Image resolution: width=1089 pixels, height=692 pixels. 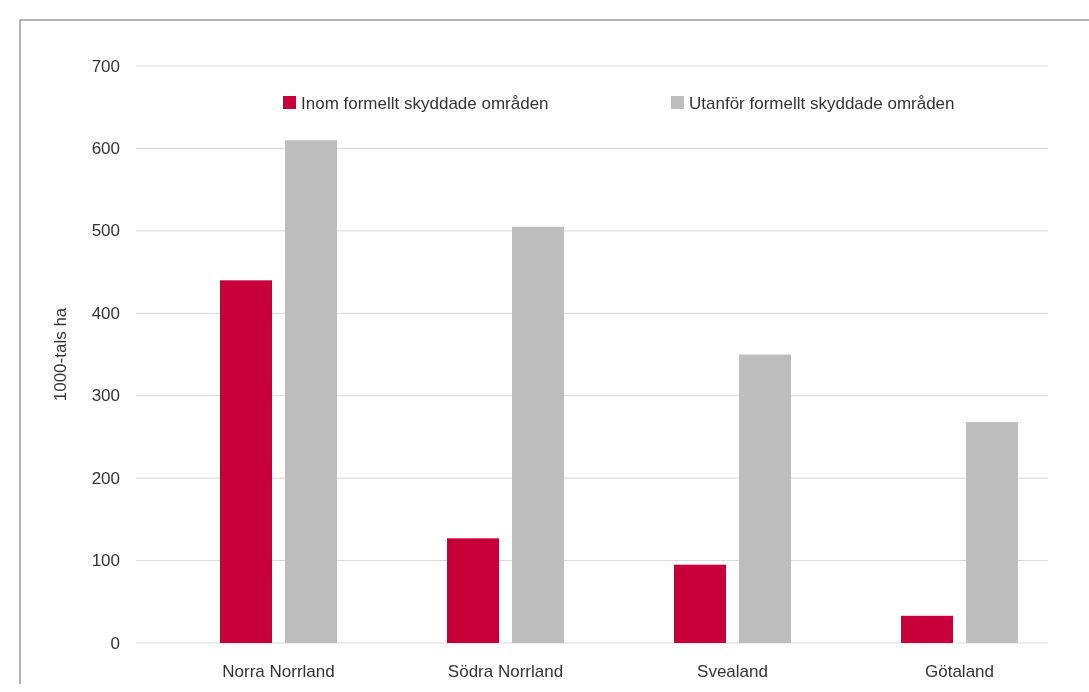 What do you see at coordinates (278, 671) in the screenshot?
I see `x-tick-label: Norra Norrland` at bounding box center [278, 671].